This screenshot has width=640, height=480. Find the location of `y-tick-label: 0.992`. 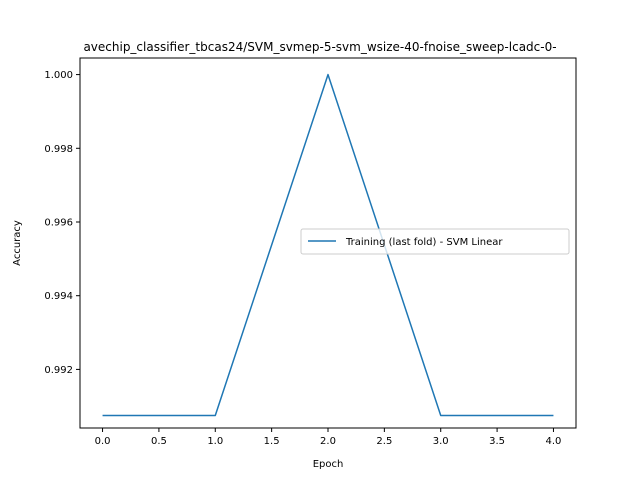

y-tick-label: 0.992 is located at coordinates (58, 370).